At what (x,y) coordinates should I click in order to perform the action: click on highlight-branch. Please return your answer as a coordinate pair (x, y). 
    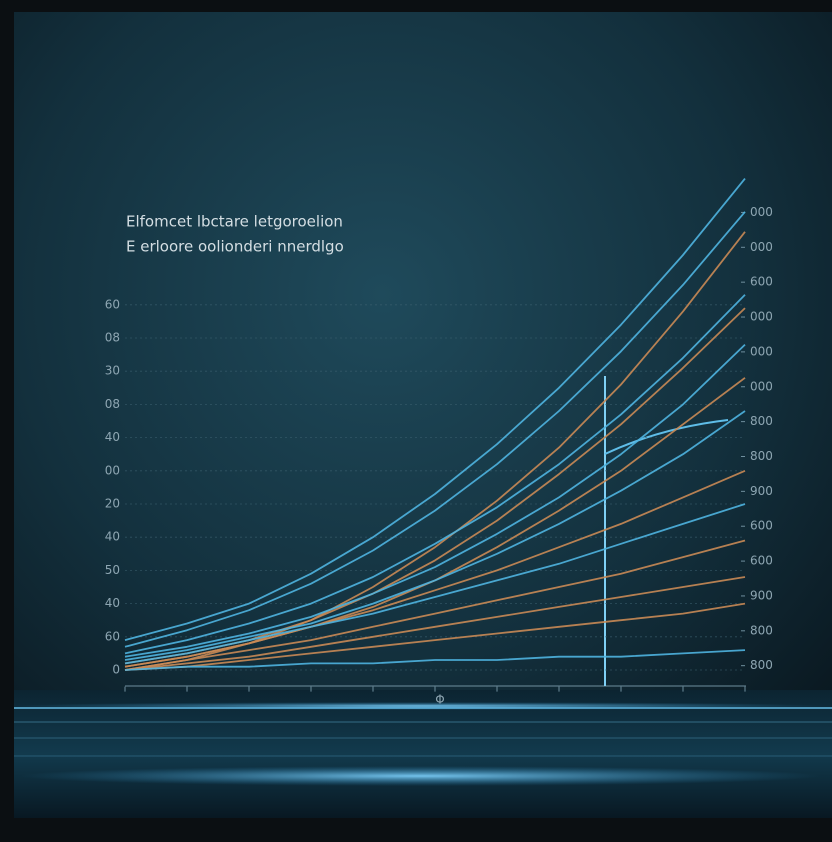
    Looking at the image, I should click on (666, 437).